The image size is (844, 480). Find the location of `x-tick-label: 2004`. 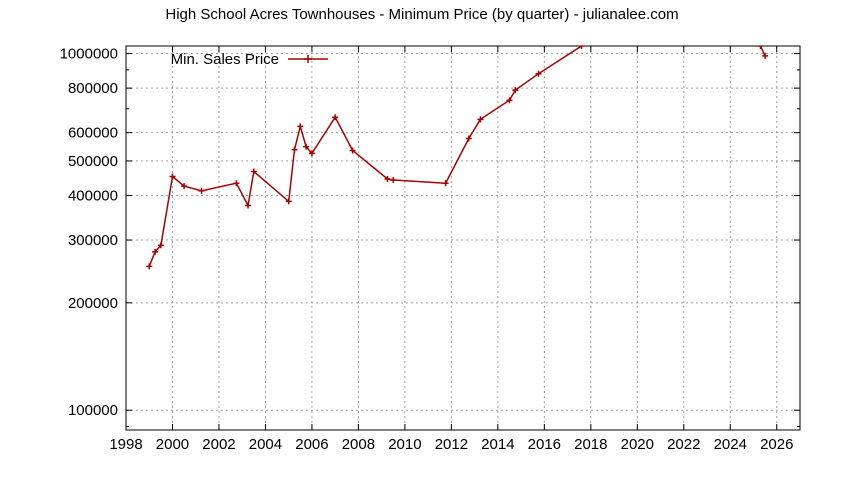

x-tick-label: 2004 is located at coordinates (265, 444).